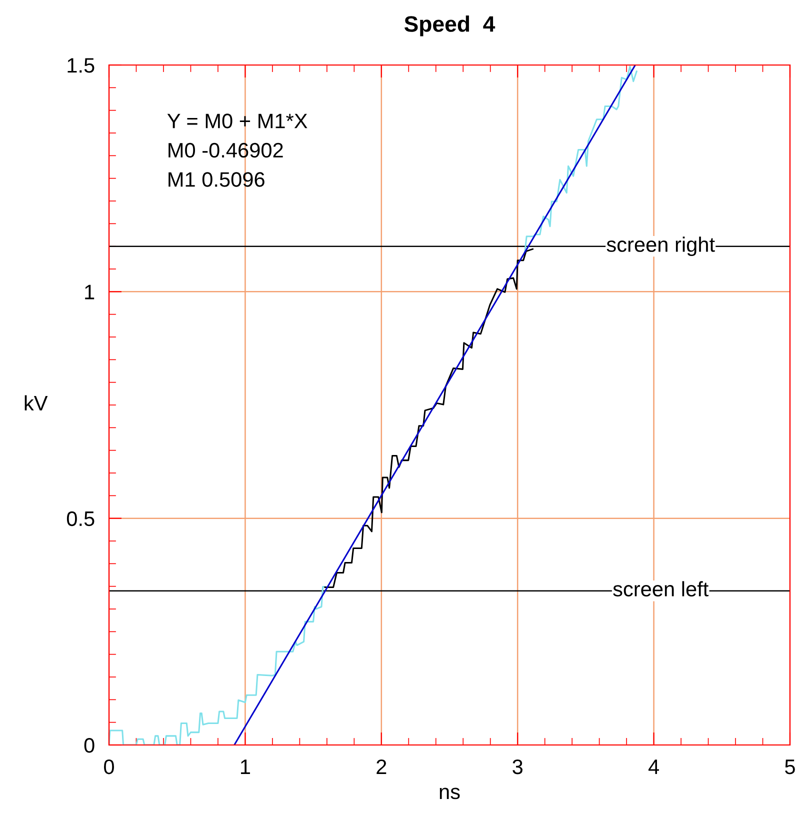 The image size is (802, 816). What do you see at coordinates (450, 794) in the screenshot?
I see `x-axis-title: ns` at bounding box center [450, 794].